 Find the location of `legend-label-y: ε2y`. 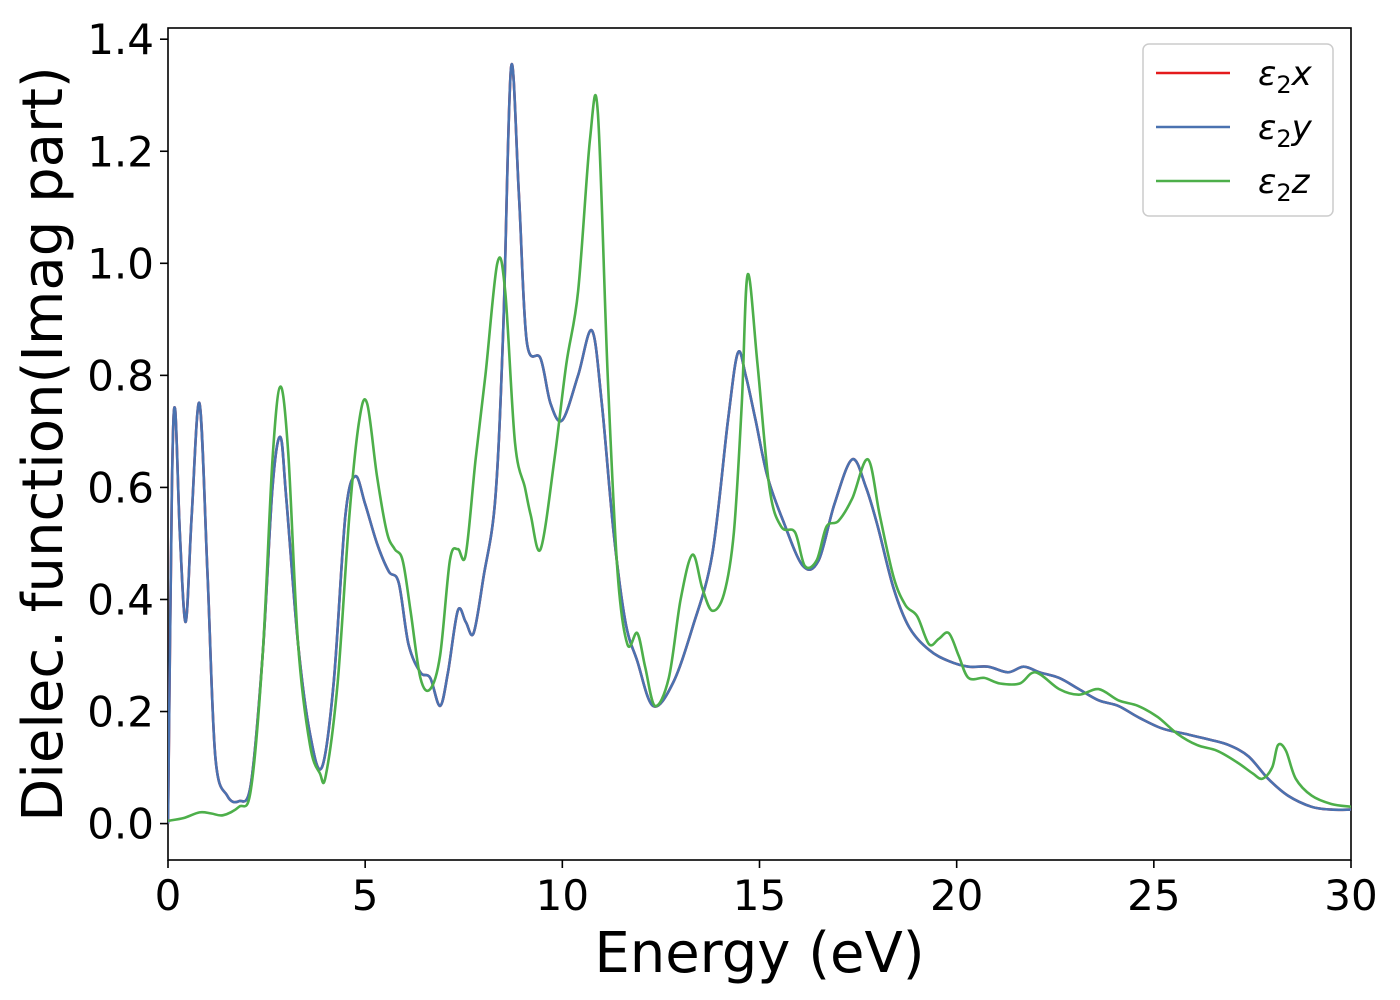

legend-label-y: ε2y is located at coordinates (1285, 130).